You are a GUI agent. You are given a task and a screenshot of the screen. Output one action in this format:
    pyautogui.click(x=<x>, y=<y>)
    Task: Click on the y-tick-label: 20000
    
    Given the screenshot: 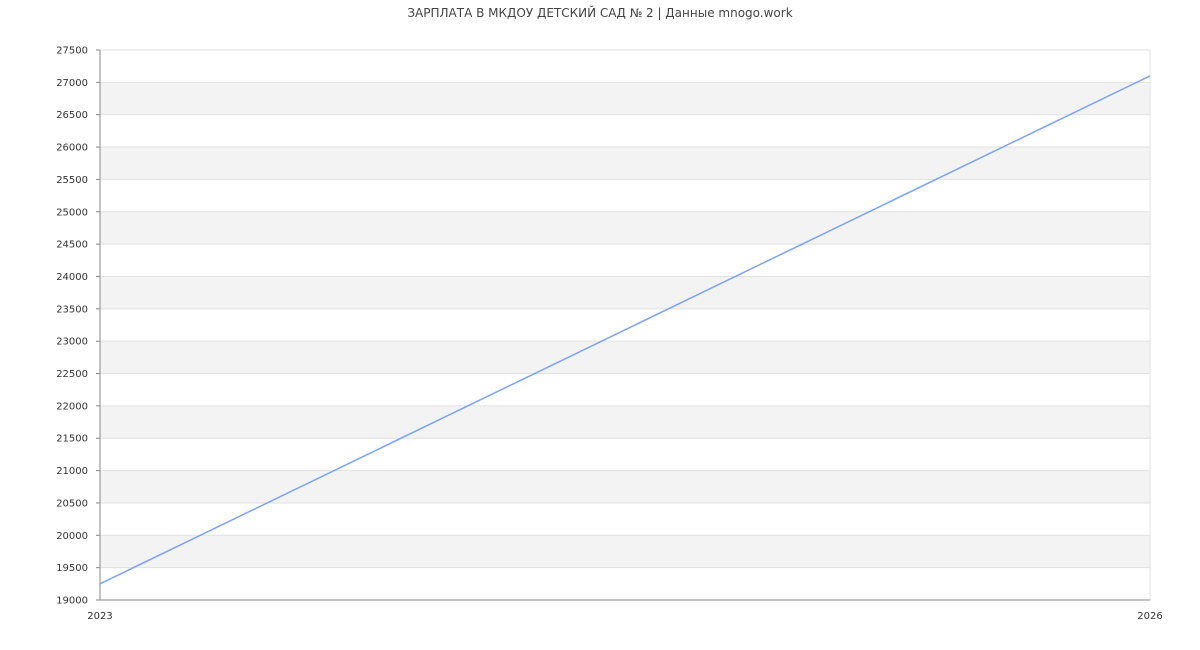 What is the action you would take?
    pyautogui.click(x=72, y=536)
    